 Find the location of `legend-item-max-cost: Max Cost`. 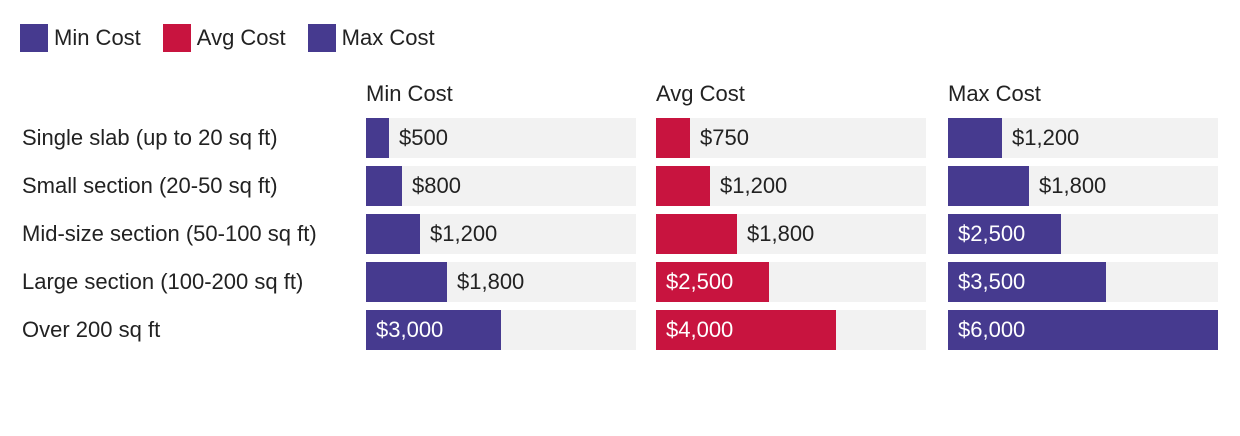

legend-item-max-cost: Max Cost is located at coordinates (371, 38).